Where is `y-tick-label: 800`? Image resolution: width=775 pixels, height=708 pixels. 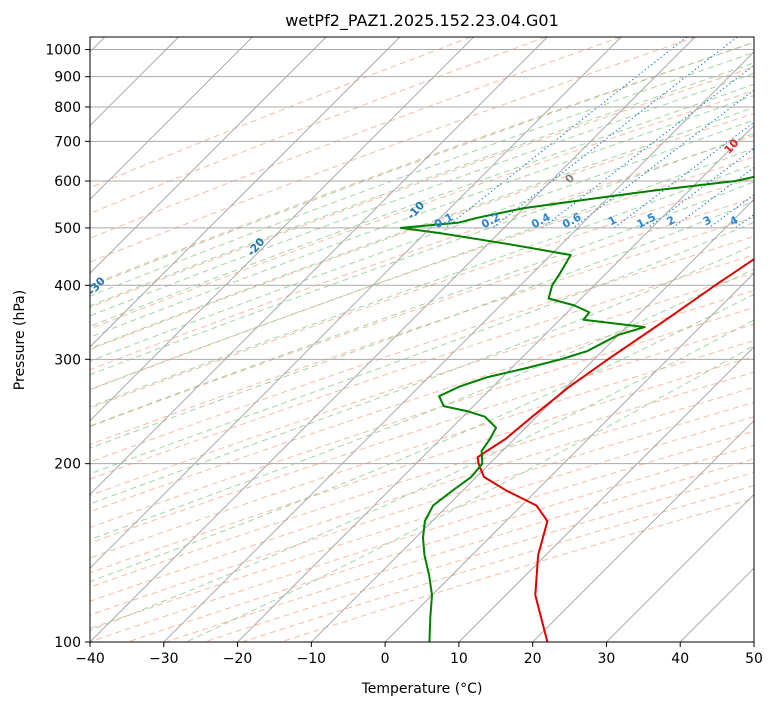 y-tick-label: 800 is located at coordinates (67, 108).